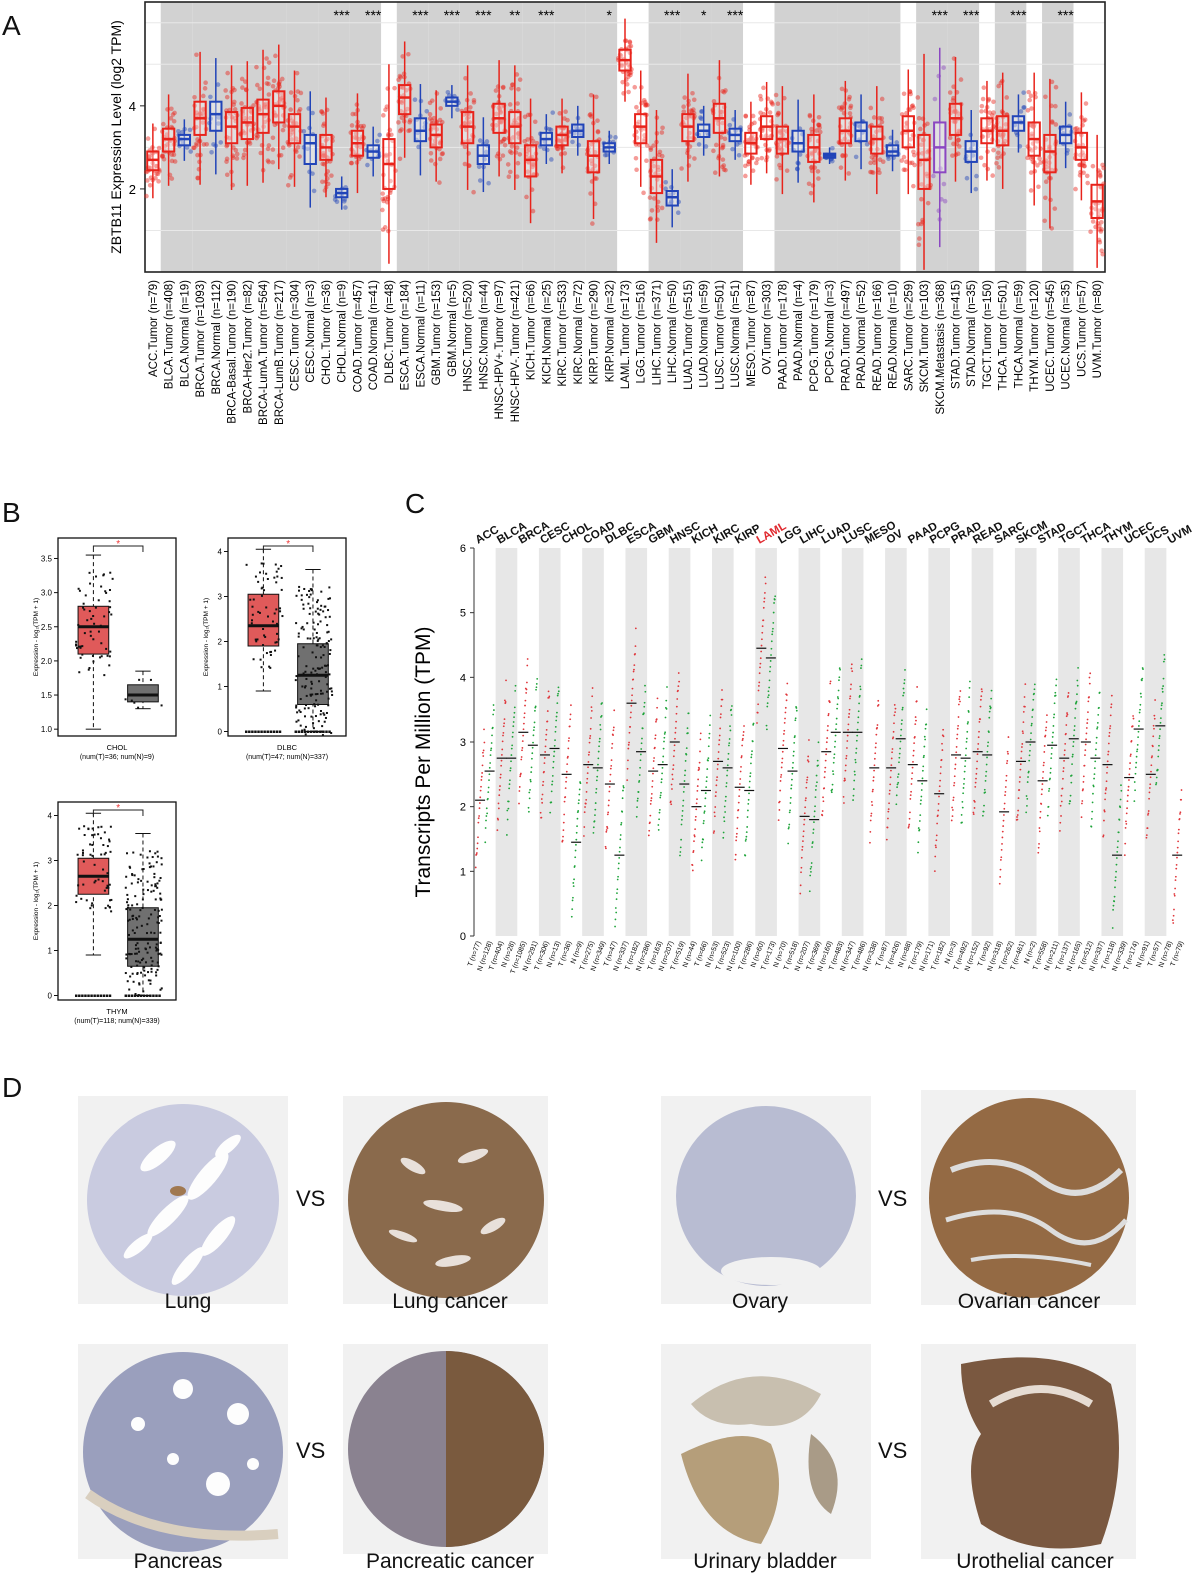 Image resolution: width=1200 pixels, height=1584 pixels. What do you see at coordinates (463, 808) in the screenshot?
I see `ytick-label-c: 2` at bounding box center [463, 808].